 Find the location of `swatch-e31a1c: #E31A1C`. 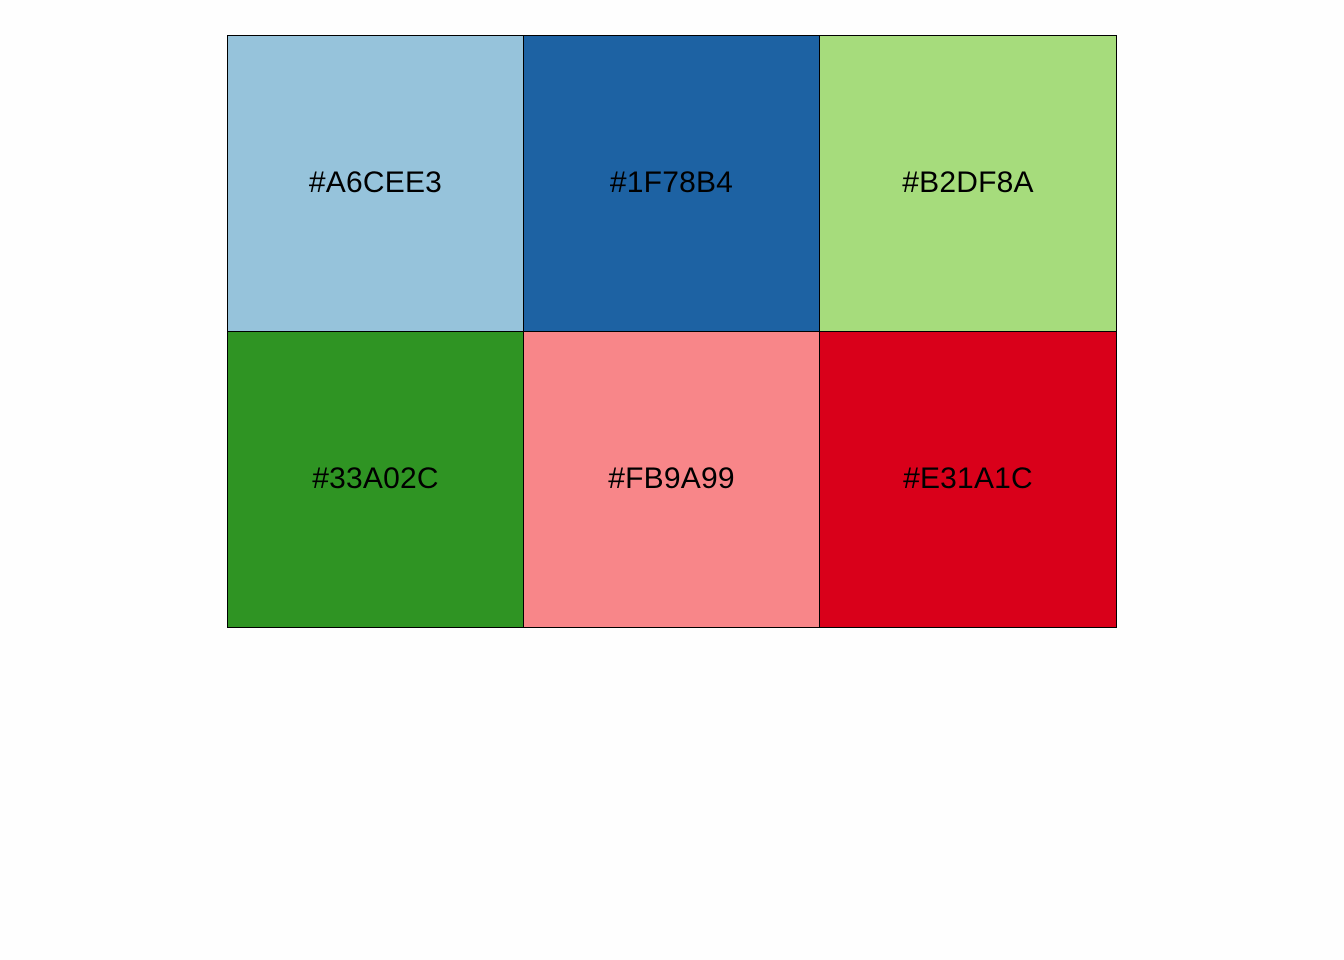

swatch-e31a1c: #E31A1C is located at coordinates (968, 479).